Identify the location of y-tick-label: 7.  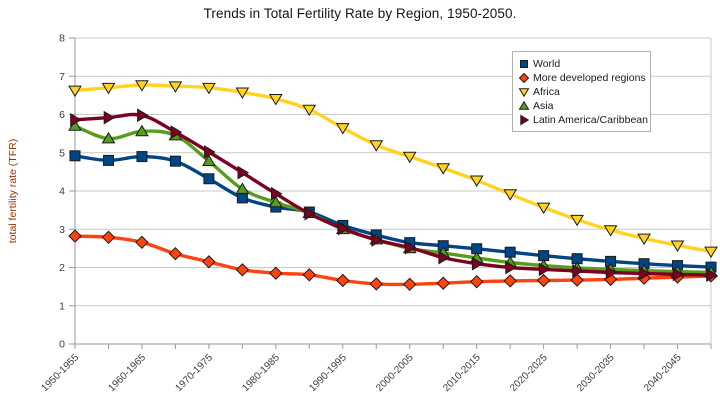
(62, 77).